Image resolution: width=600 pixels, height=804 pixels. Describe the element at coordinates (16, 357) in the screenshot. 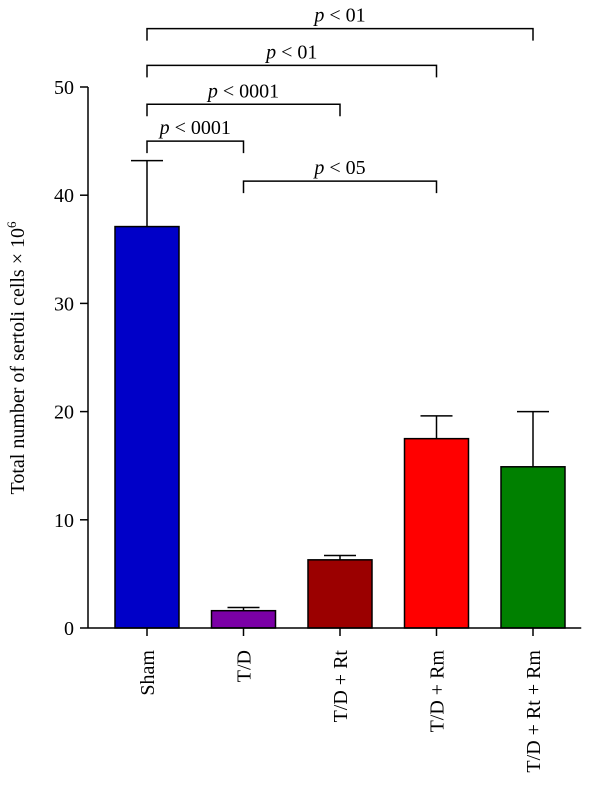

I see `y-axis-label: Total number of sertoli cells × 106` at that location.